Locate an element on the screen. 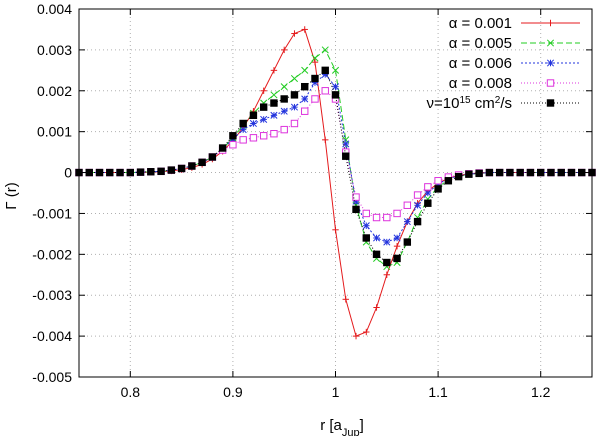  y-axis-title: Γ (r) is located at coordinates (11, 195).